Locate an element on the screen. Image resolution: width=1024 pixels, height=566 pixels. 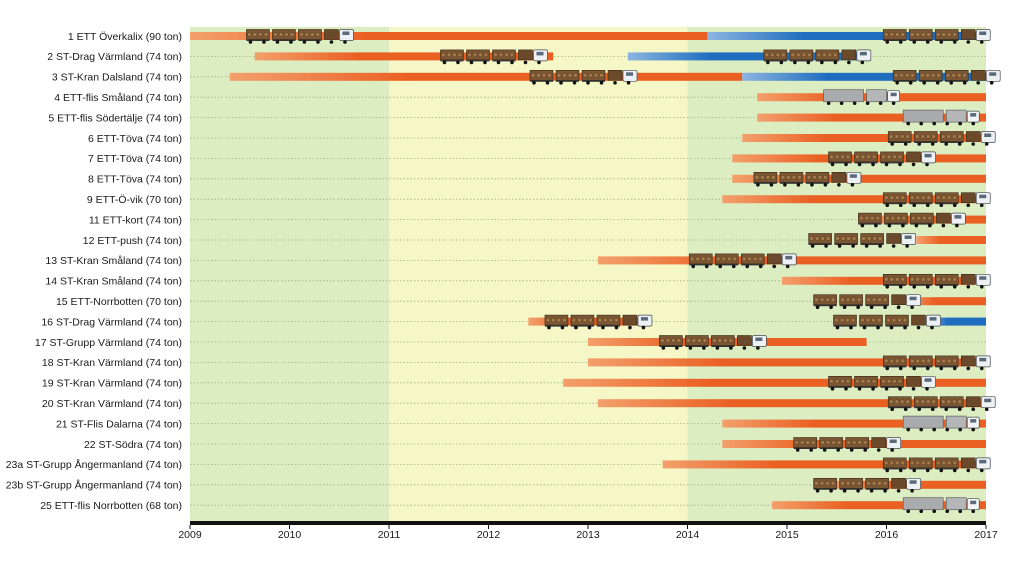
chip-container is located at coordinates (843, 96).